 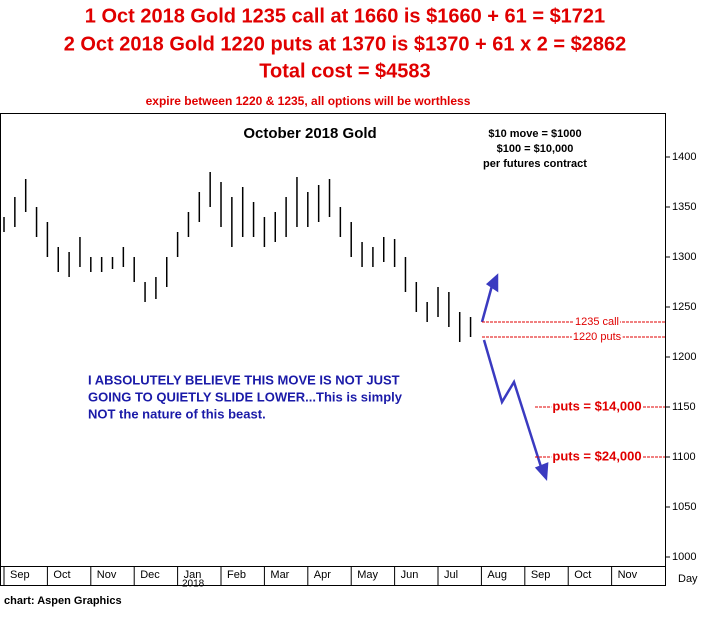 I want to click on arrow-up, so click(x=487, y=302).